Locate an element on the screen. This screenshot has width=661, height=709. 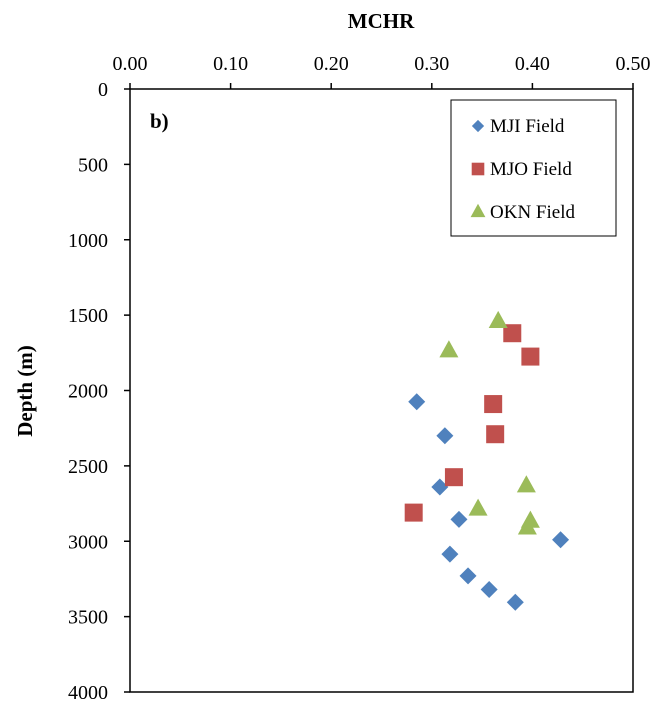
x-tick-label: 0.30 is located at coordinates (431, 64).